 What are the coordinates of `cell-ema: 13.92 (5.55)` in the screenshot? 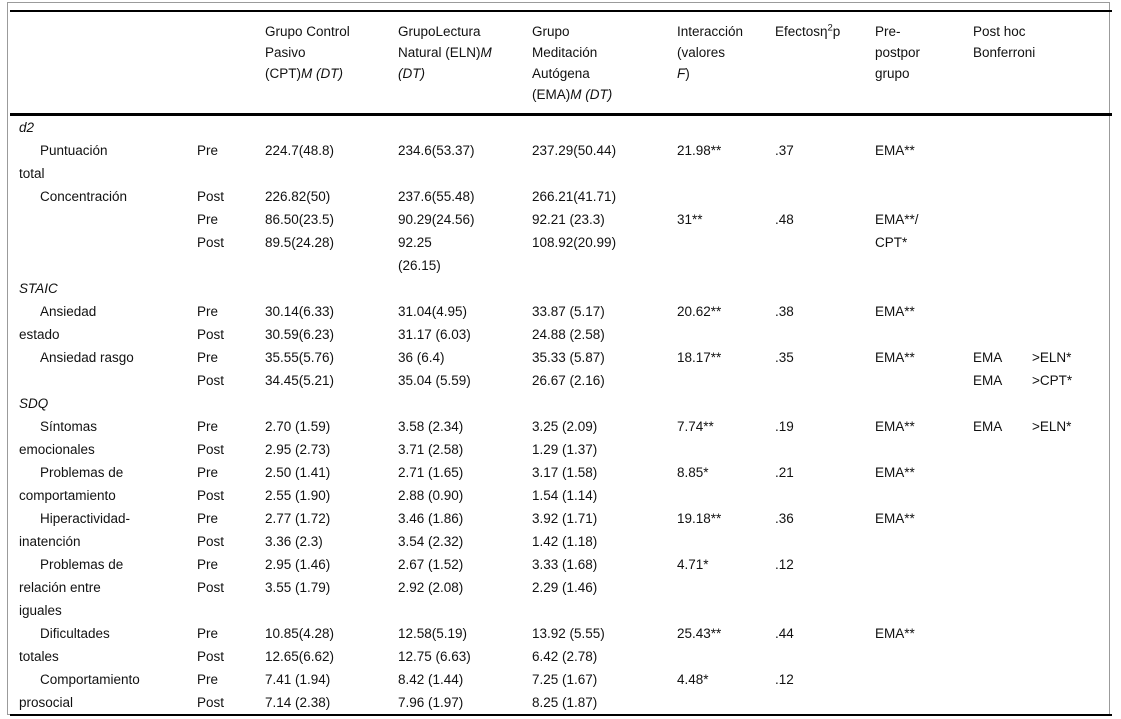 It's located at (568, 633).